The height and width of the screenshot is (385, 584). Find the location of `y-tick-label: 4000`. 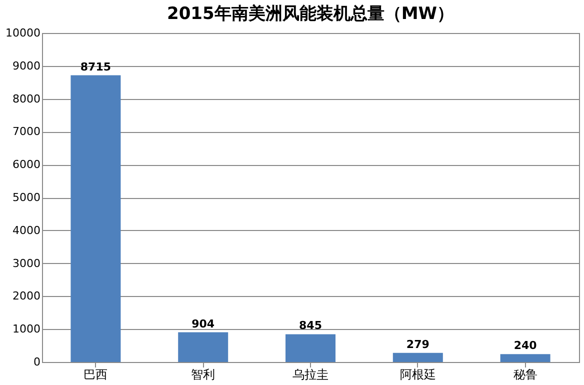

y-tick-label: 4000 is located at coordinates (26, 230).